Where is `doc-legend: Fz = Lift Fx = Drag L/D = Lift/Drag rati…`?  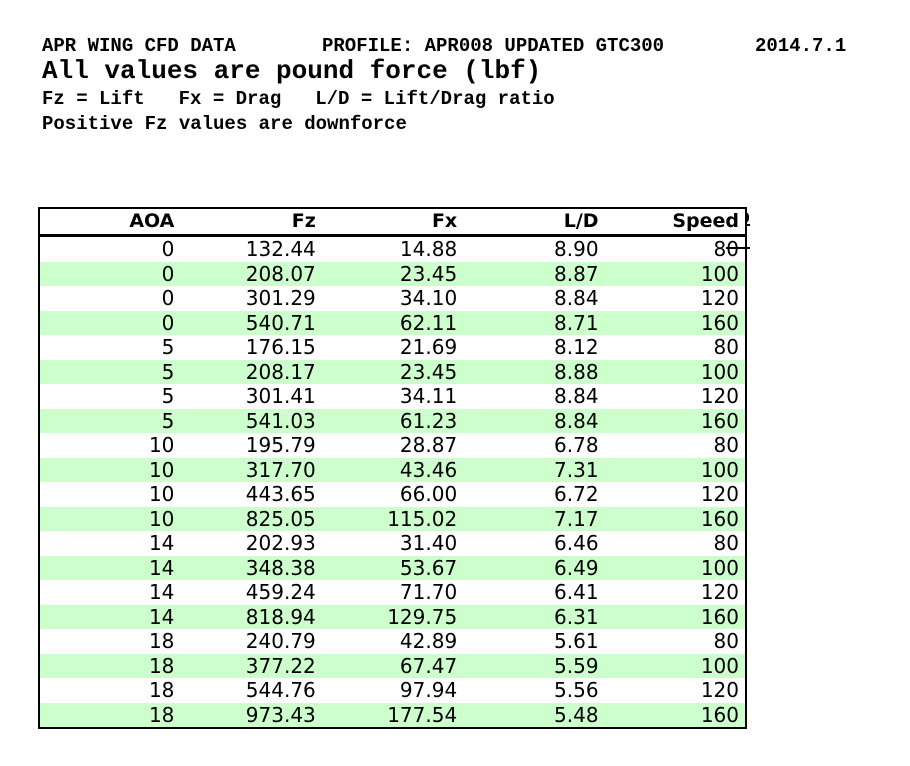 doc-legend: Fz = Lift Fx = Drag L/D = Lift/Drag rati… is located at coordinates (298, 99).